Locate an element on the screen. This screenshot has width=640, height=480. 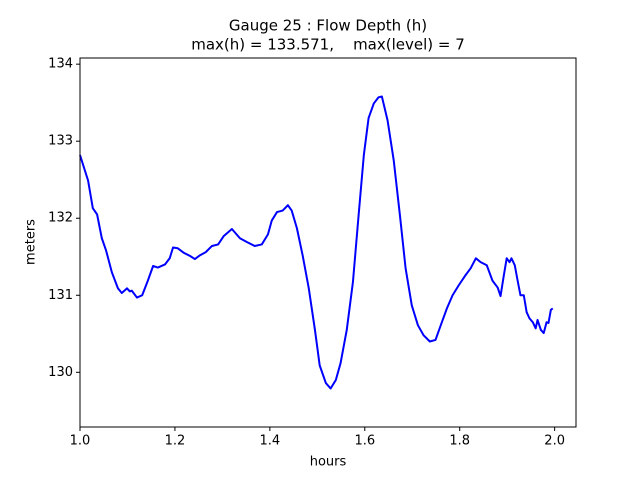
y-axis-label: meters is located at coordinates (31, 242).